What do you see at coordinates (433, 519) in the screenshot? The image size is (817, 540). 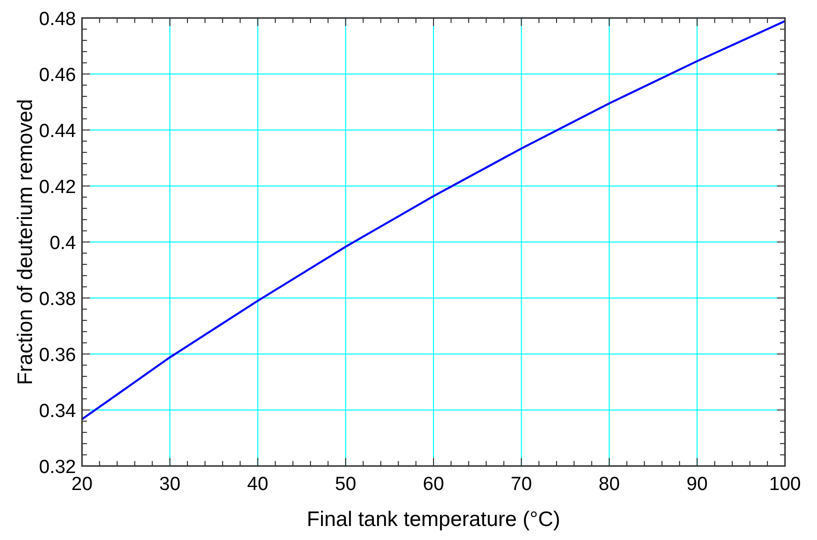 I see `x-axis-title: Final tank temperature (°C)` at bounding box center [433, 519].